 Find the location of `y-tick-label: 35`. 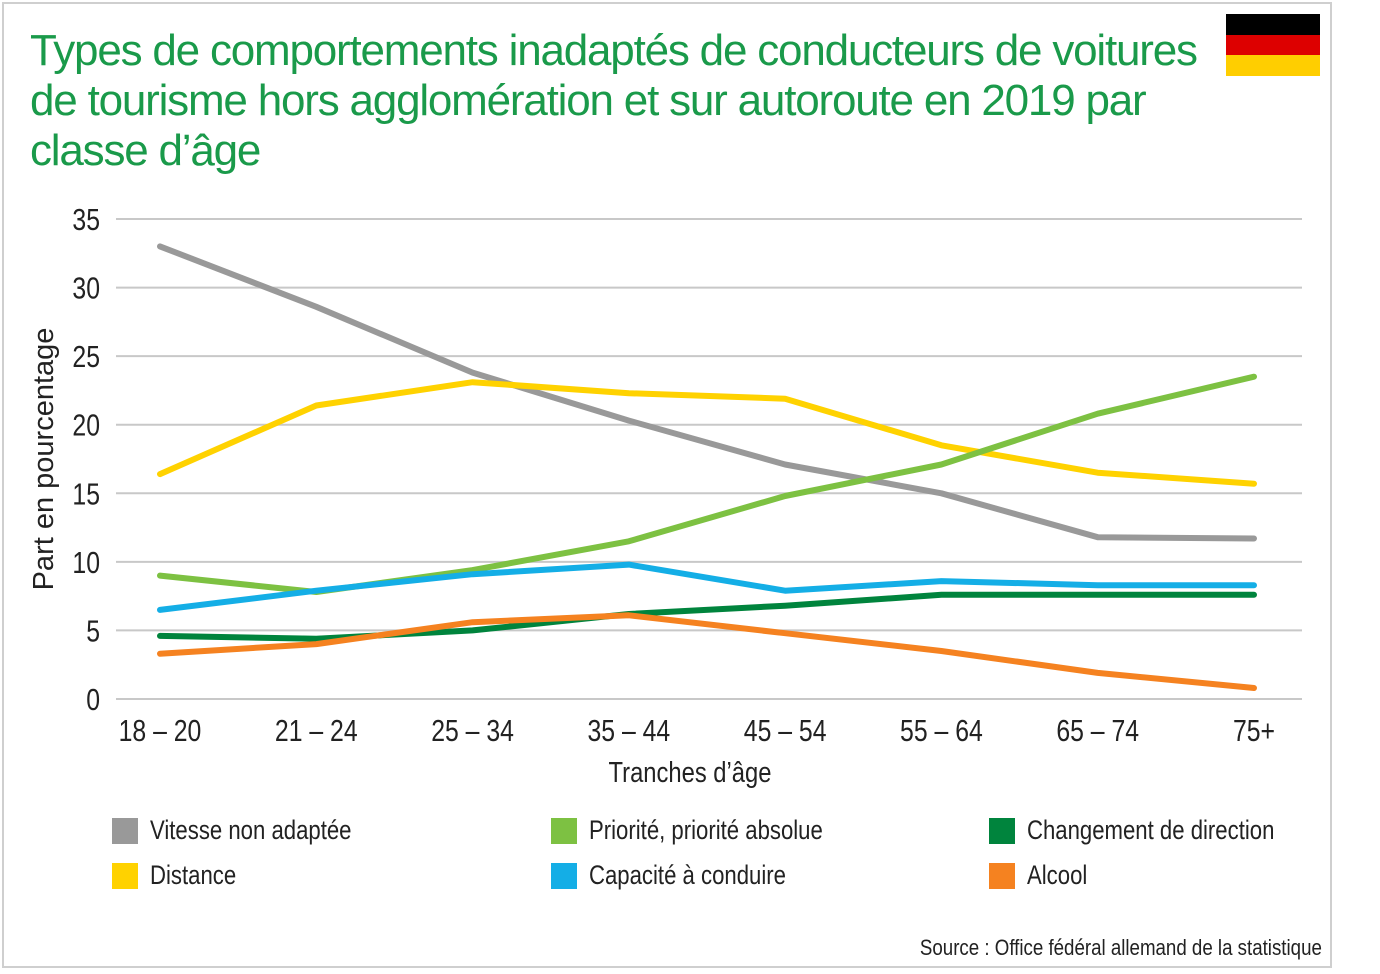

y-tick-label: 35 is located at coordinates (86, 219).